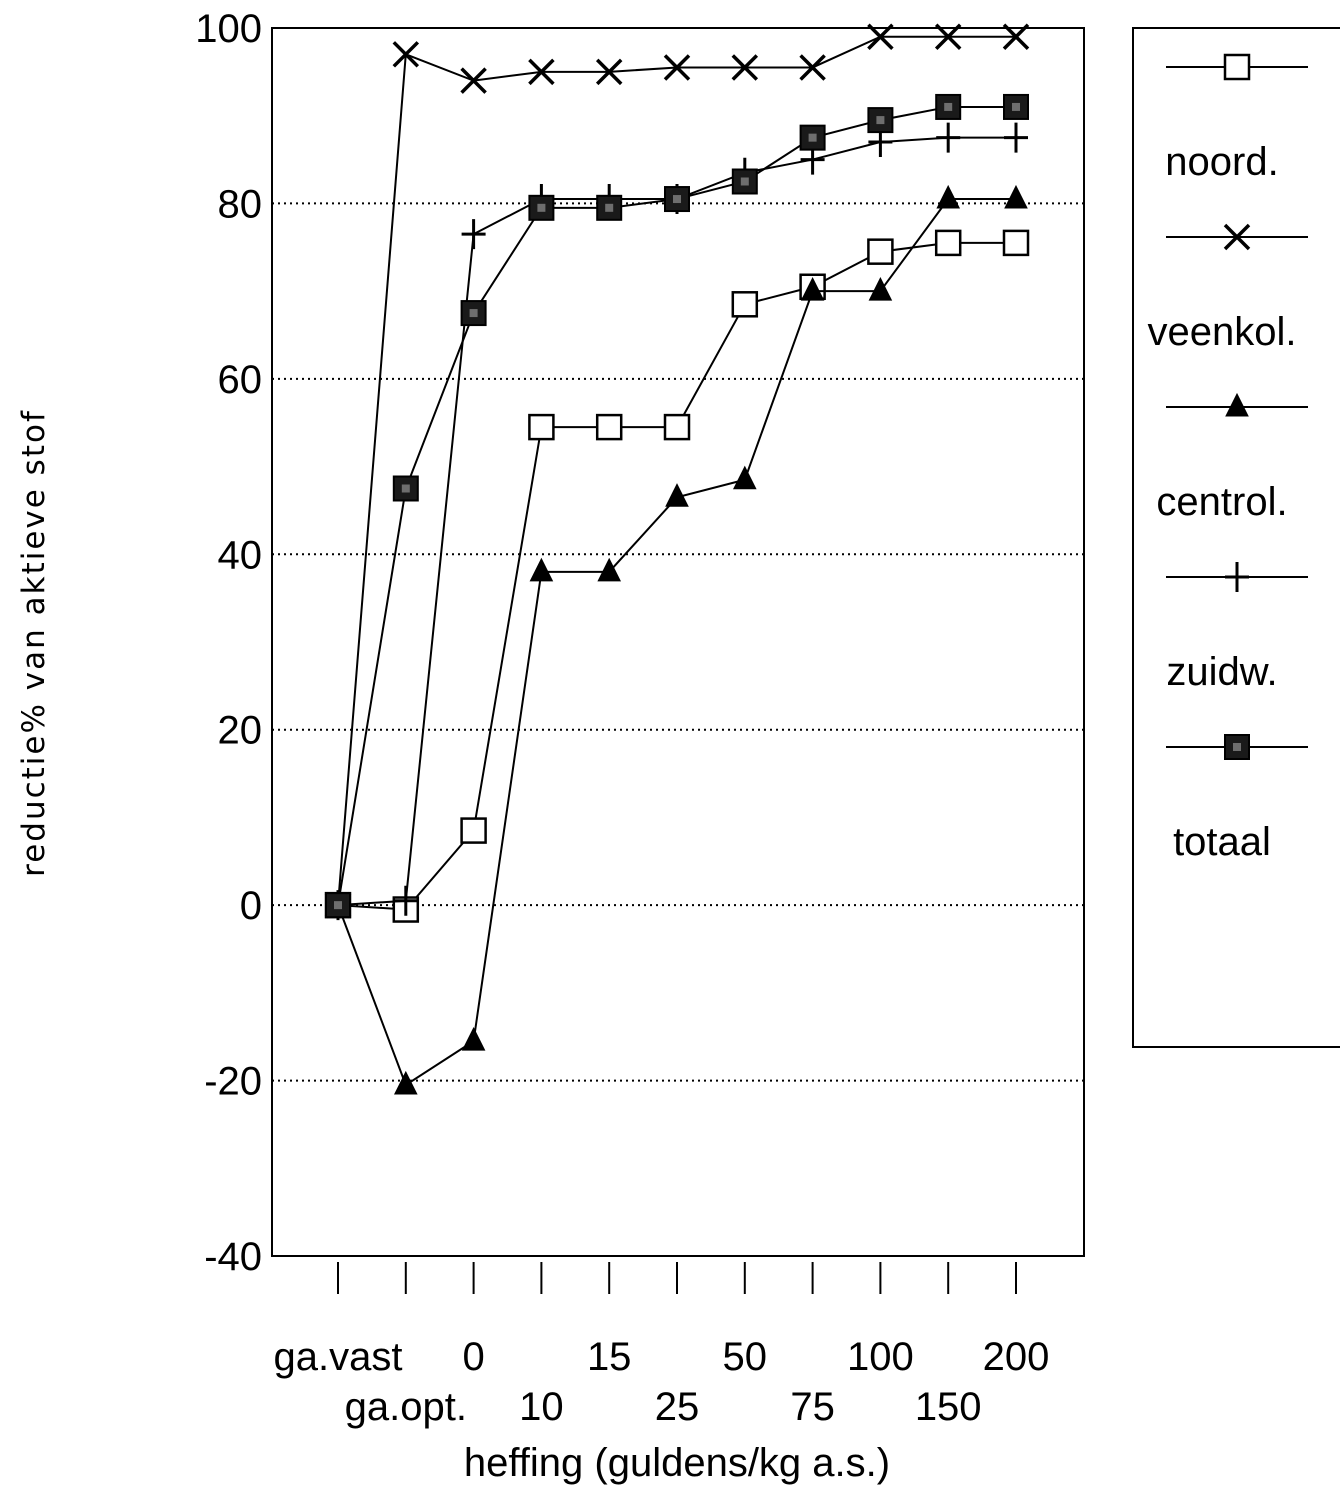 This screenshot has height=1495, width=1340. What do you see at coordinates (233, 1082) in the screenshot?
I see `y-tick-label: -20` at bounding box center [233, 1082].